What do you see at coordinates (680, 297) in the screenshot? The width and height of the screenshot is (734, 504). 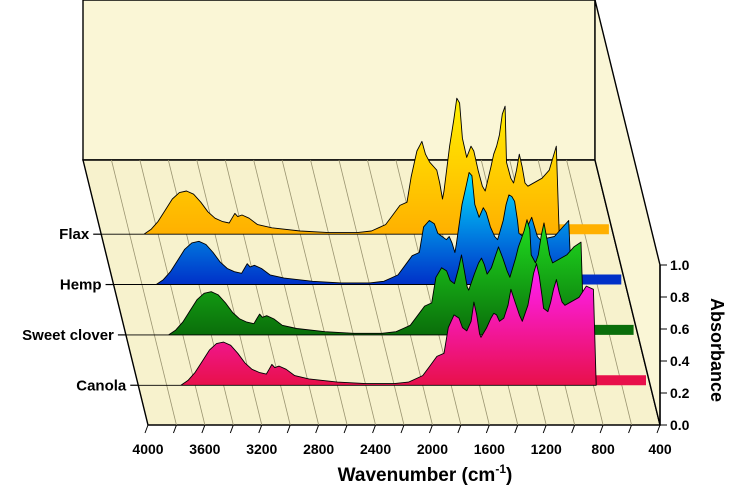 I see `absorbance-axis-tick-label: 0.8` at bounding box center [680, 297].